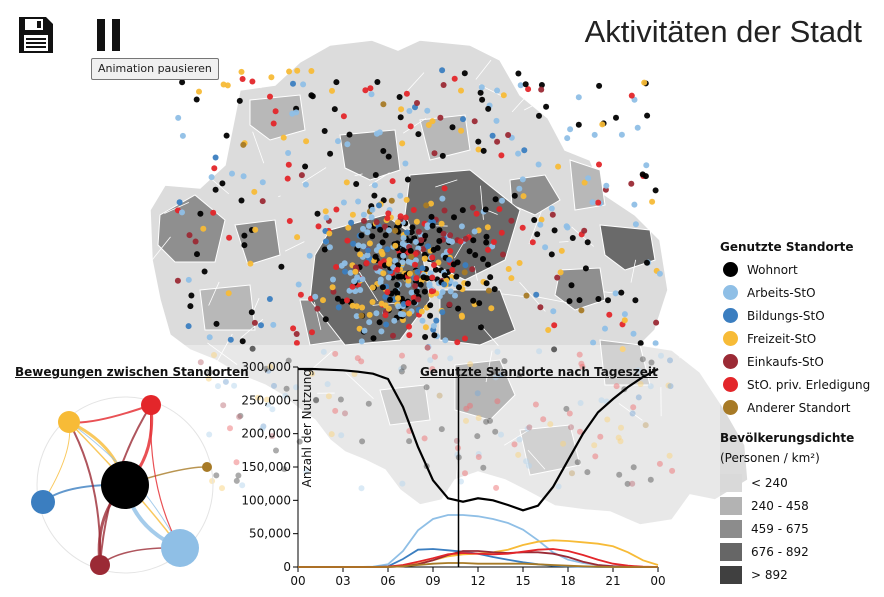  What do you see at coordinates (36, 35) in the screenshot?
I see `save-button` at bounding box center [36, 35].